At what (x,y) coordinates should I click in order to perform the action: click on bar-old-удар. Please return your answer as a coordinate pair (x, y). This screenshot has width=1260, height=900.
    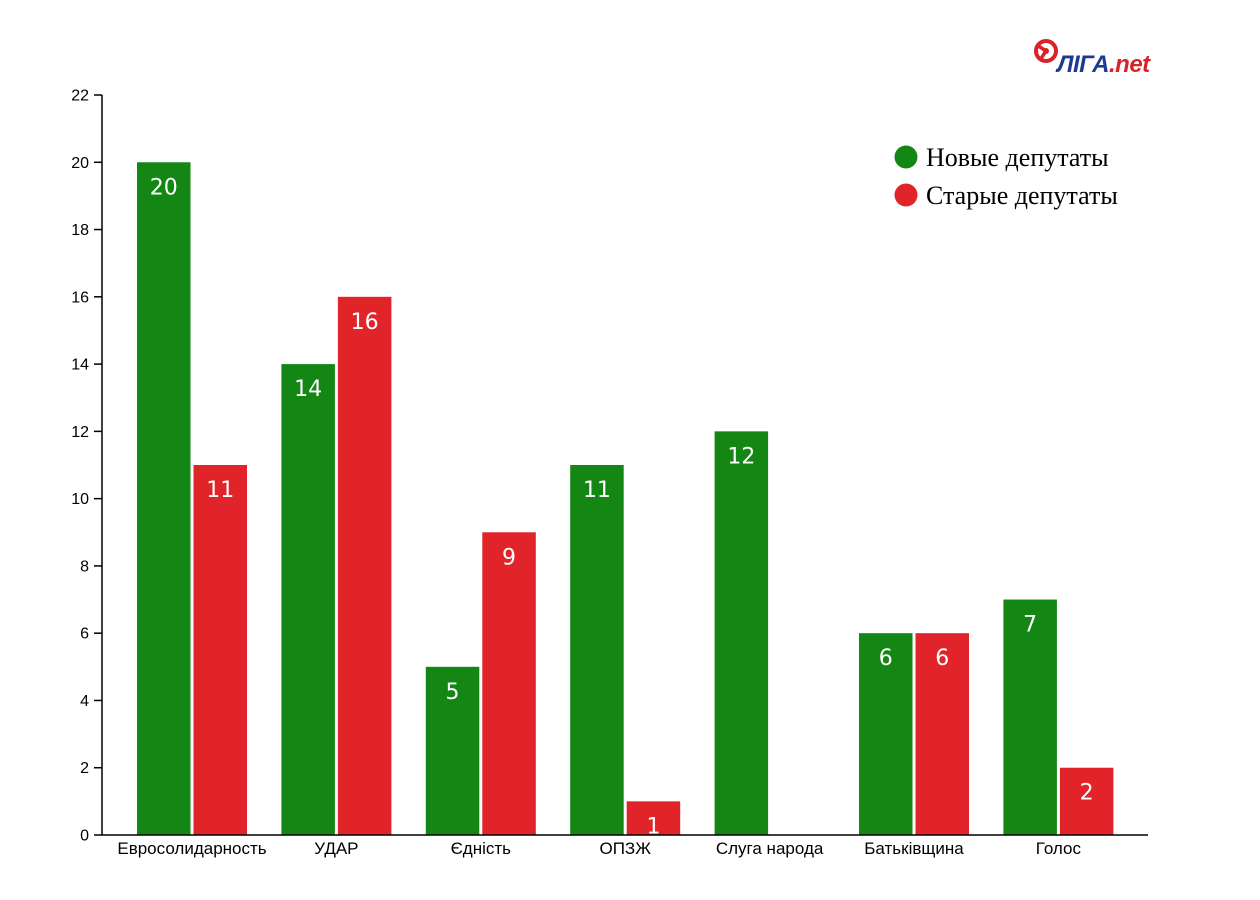
    Looking at the image, I should click on (364, 565).